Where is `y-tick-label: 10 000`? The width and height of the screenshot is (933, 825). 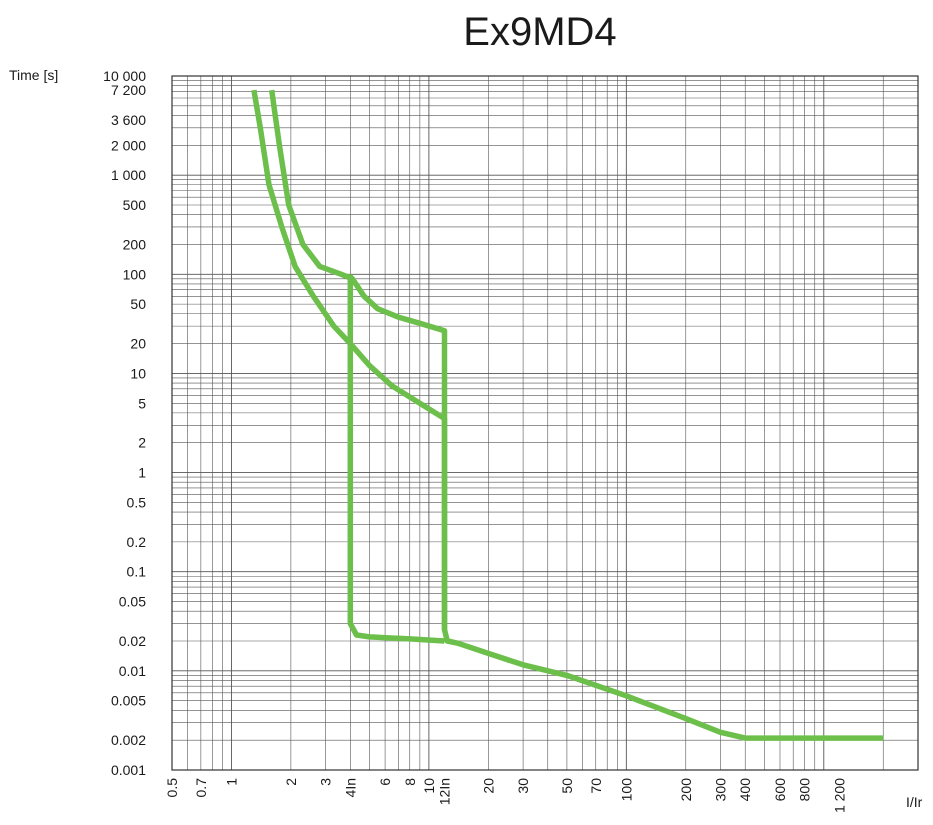
y-tick-label: 10 000 is located at coordinates (124, 76).